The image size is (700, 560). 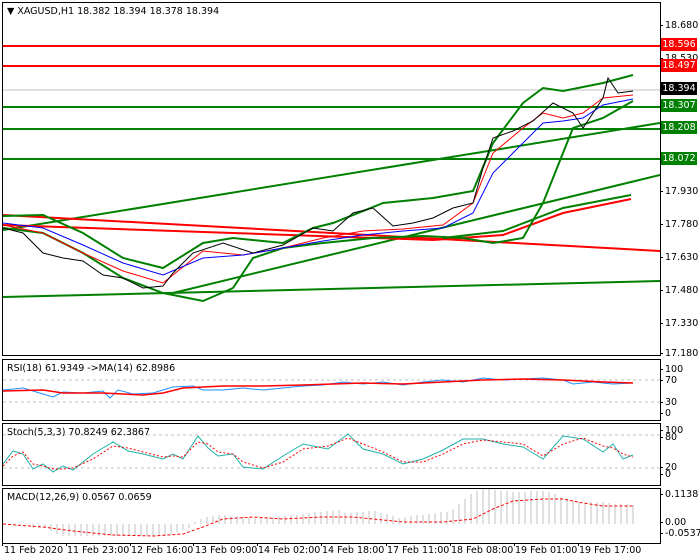 What do you see at coordinates (668, 467) in the screenshot?
I see `stoch-level: 20` at bounding box center [668, 467].